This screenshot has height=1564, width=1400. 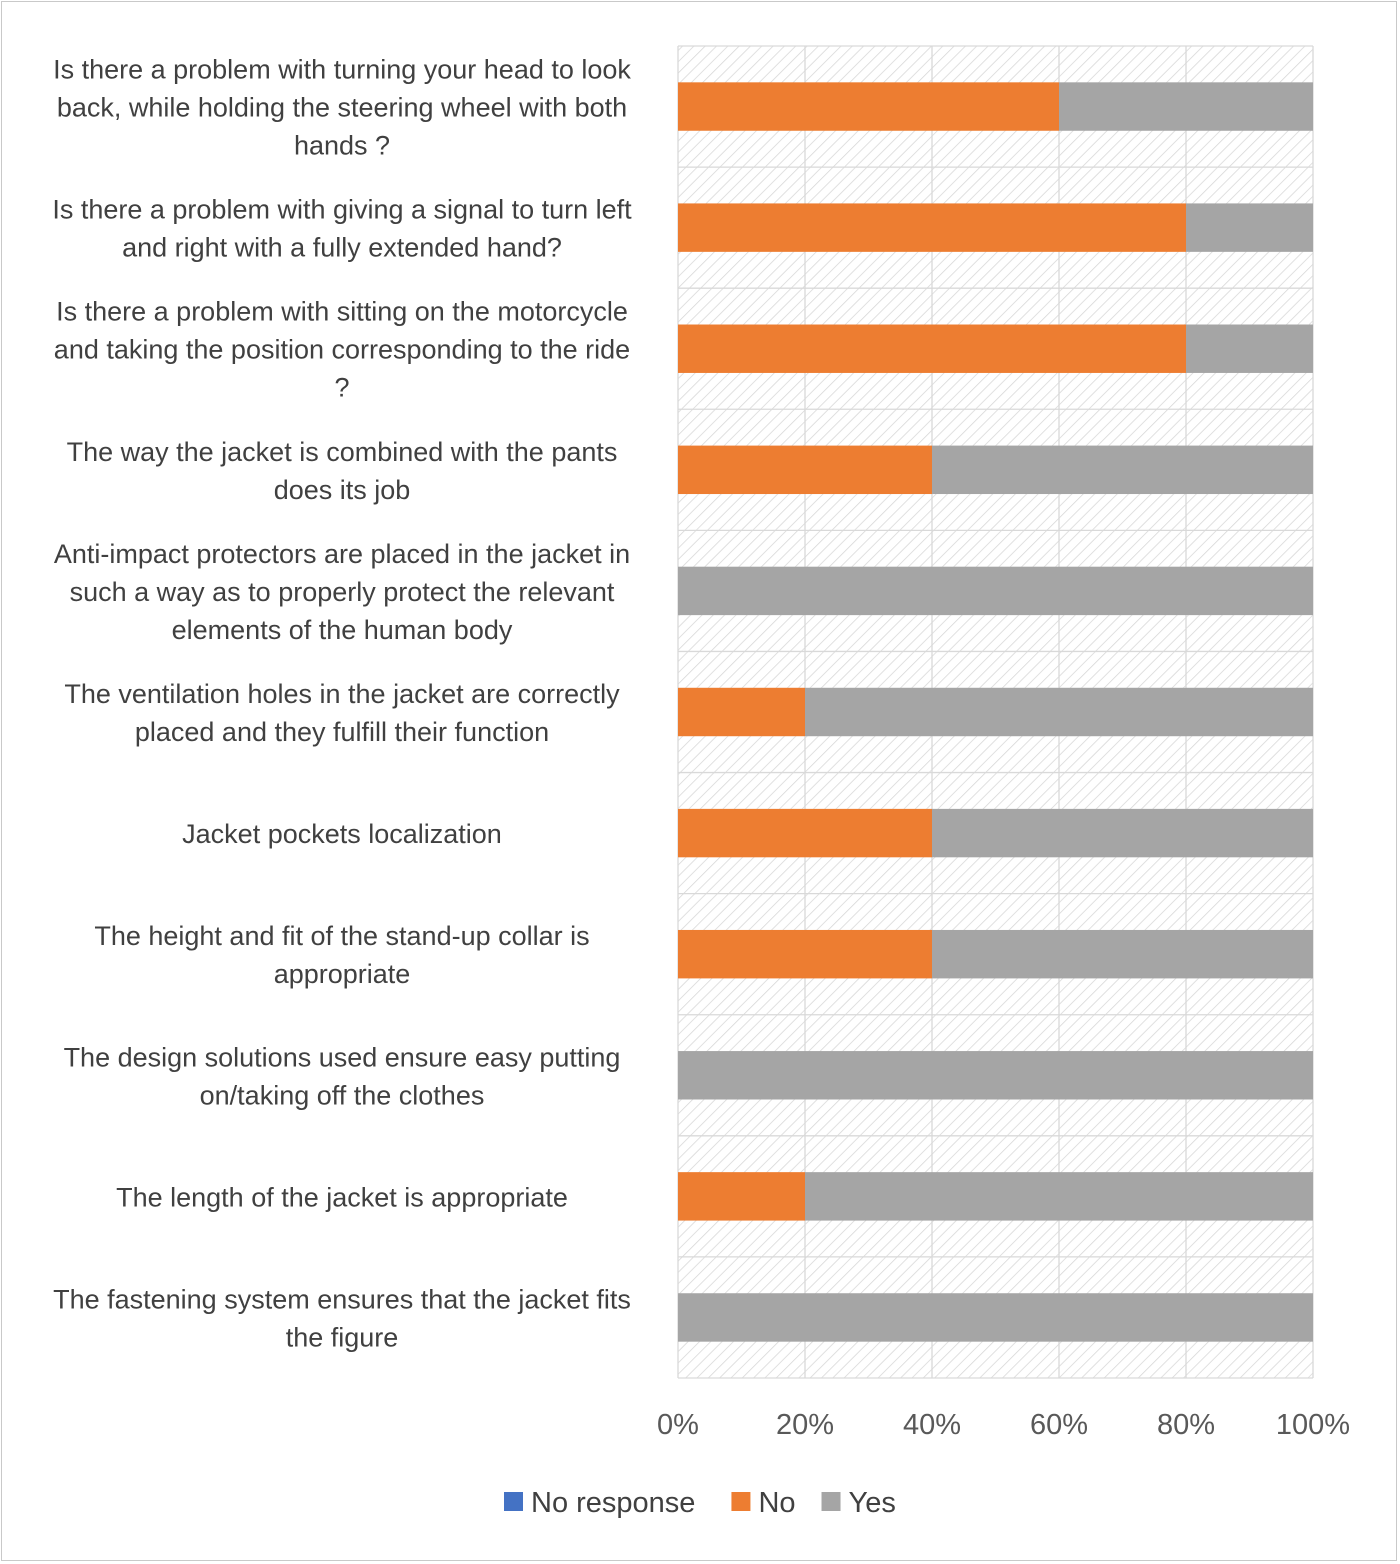 I want to click on legend: No response No Yes, so click(x=700, y=1503).